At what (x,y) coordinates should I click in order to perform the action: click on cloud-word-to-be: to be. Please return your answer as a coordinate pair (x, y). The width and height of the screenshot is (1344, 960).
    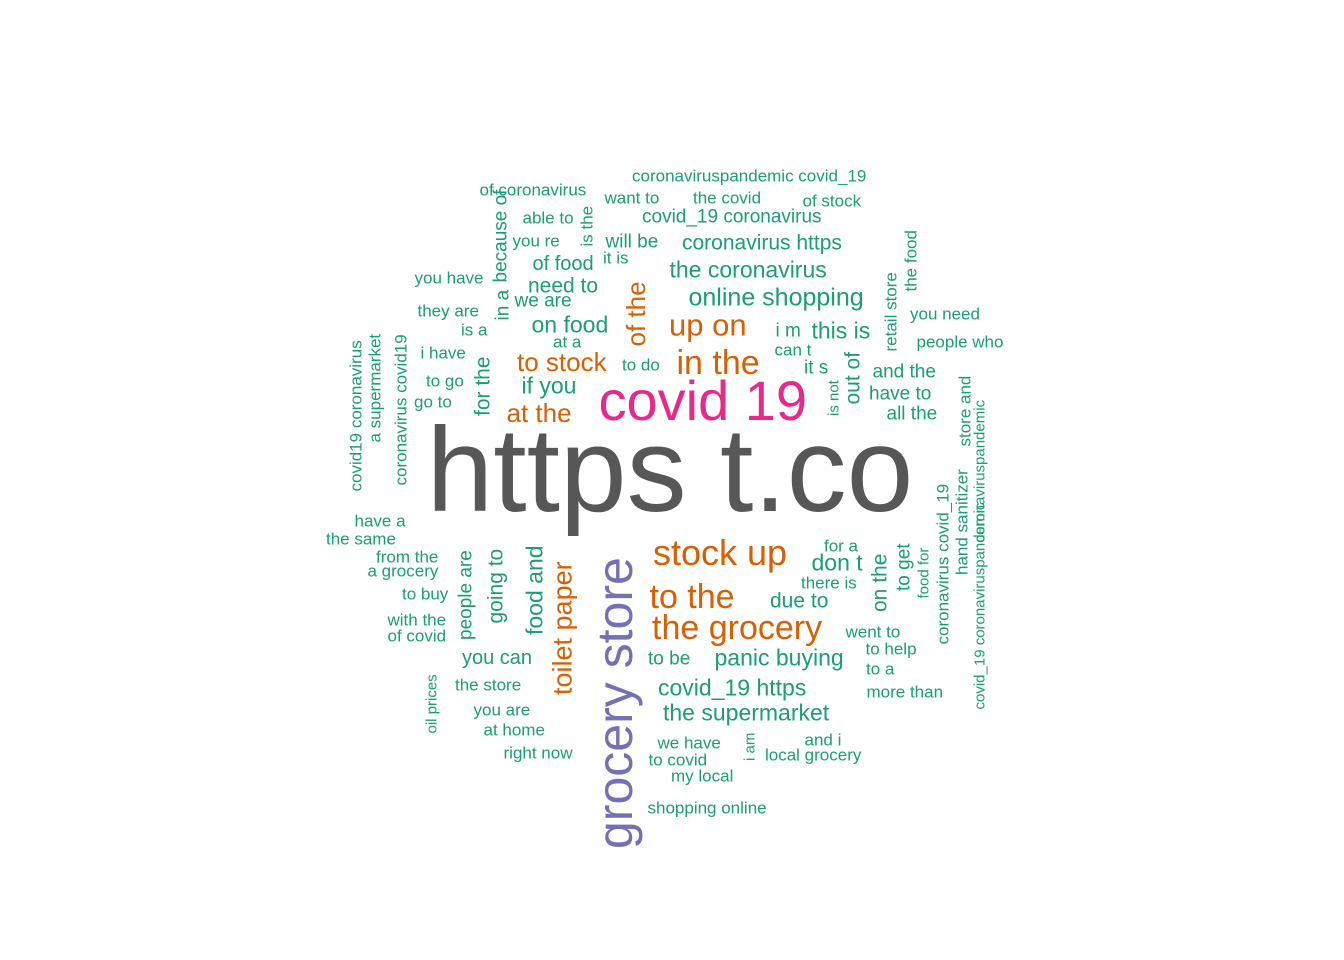
    Looking at the image, I should click on (669, 659).